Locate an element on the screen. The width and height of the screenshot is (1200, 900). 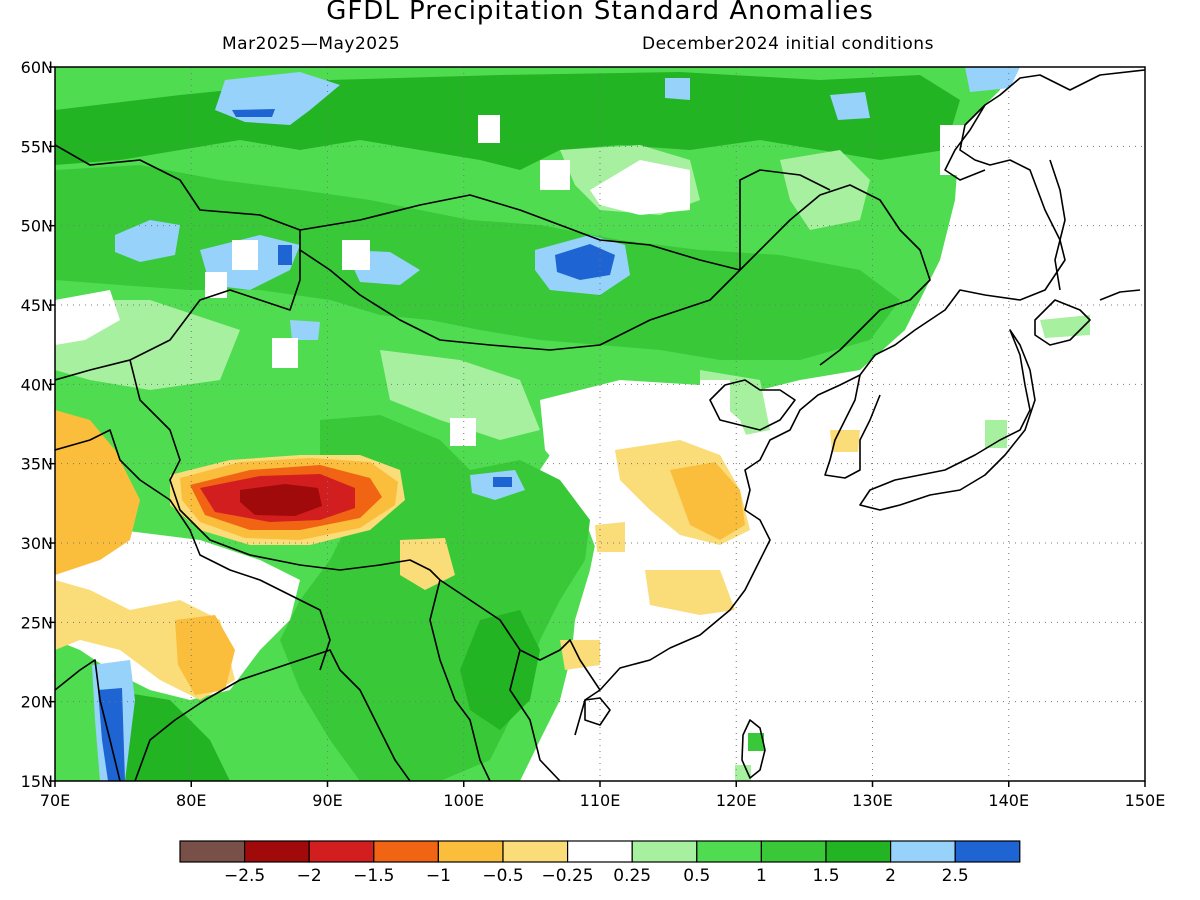
orange-anomaly-india is located at coordinates (205, 655).